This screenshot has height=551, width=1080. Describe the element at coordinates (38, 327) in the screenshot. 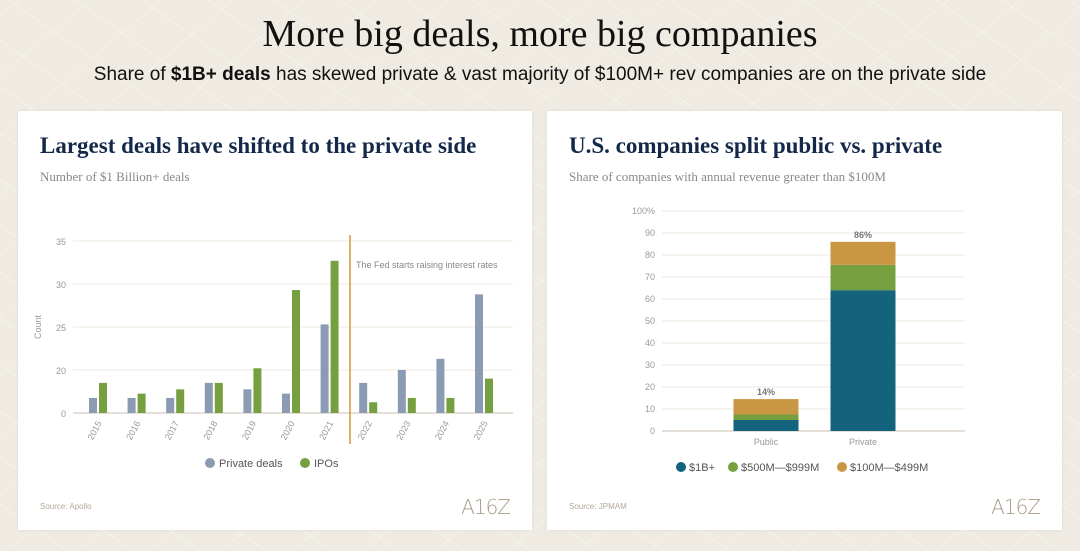

I see `y-axis-label: Count` at that location.